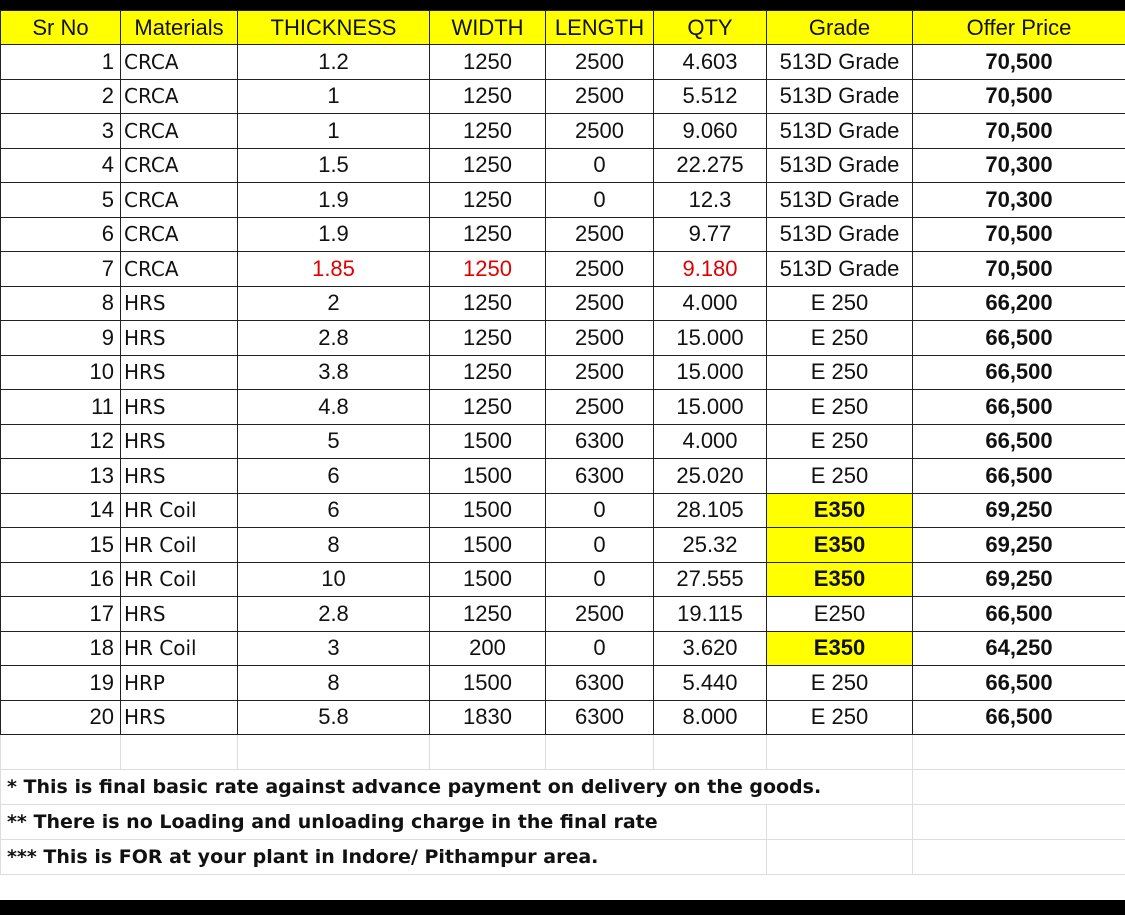 Image resolution: width=1125 pixels, height=915 pixels. What do you see at coordinates (710, 683) in the screenshot?
I see `cell-qty: 5.440` at bounding box center [710, 683].